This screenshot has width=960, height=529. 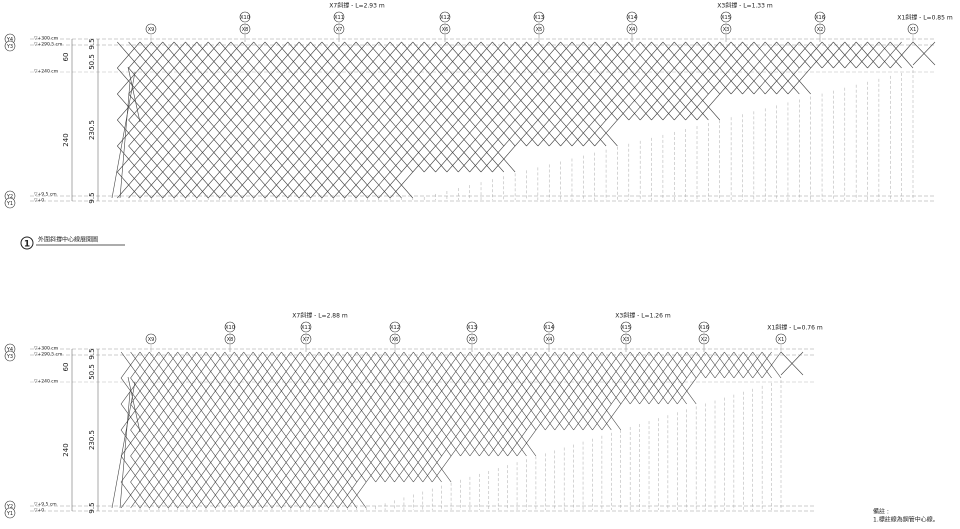 I want to click on level-label: ▽+300 cm, so click(x=46, y=39).